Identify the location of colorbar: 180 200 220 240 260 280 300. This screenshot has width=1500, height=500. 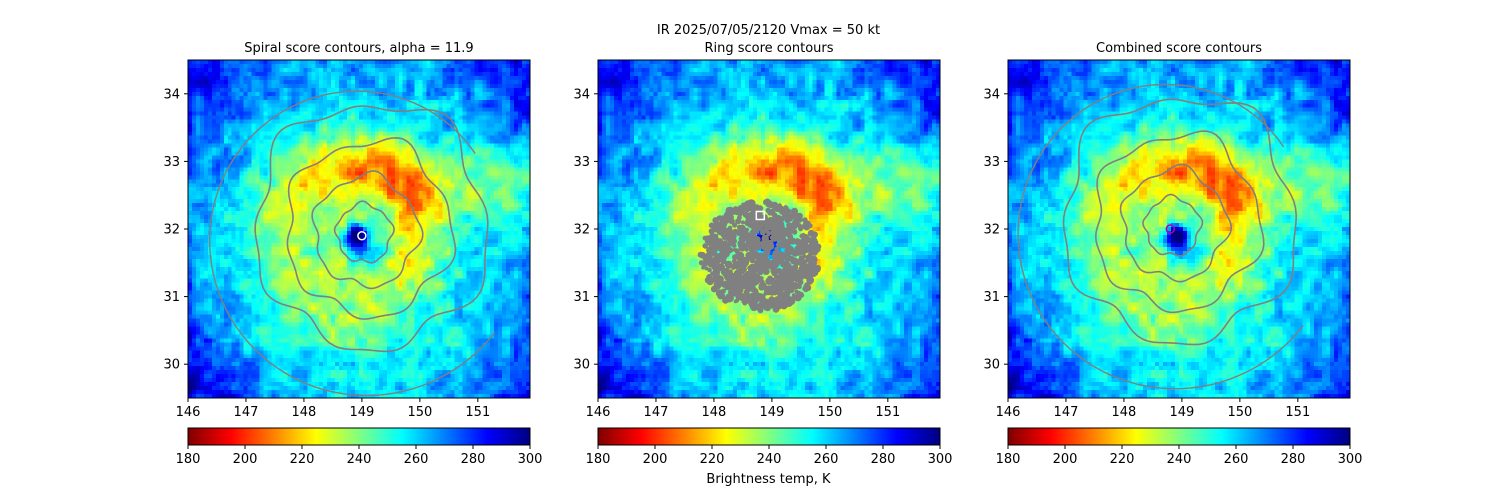
(769, 447).